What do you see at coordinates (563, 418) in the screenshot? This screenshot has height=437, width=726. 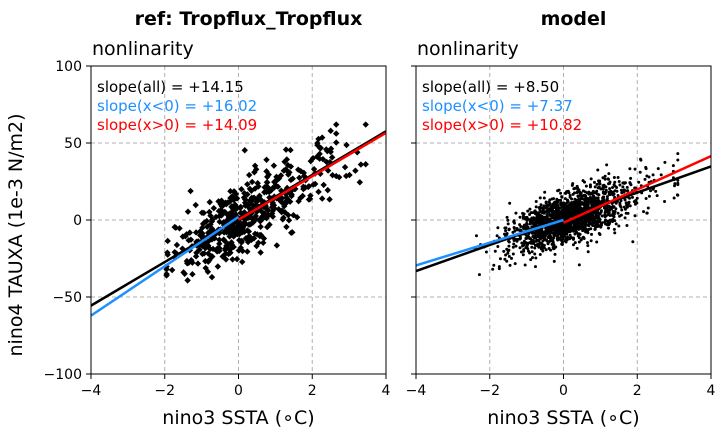 I see `x-axis-label: nino3 SSTA (∘C)` at bounding box center [563, 418].